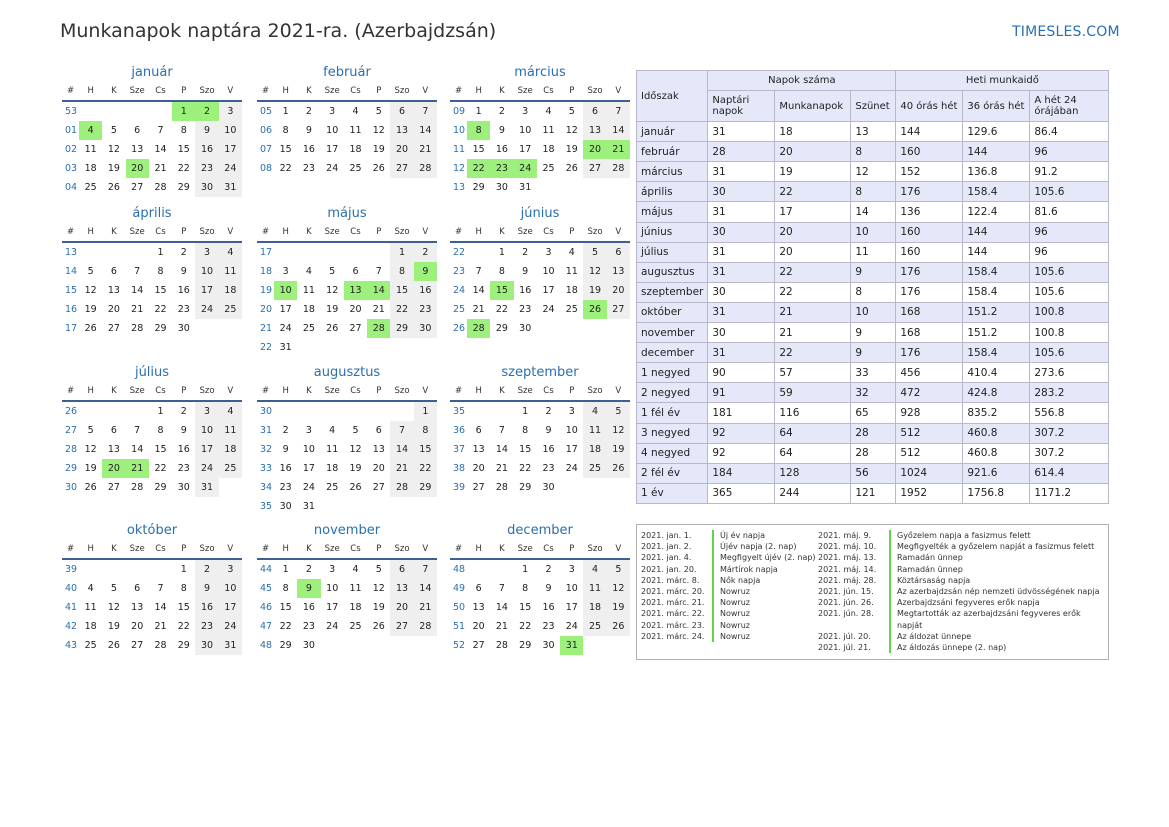 The height and width of the screenshot is (827, 1169). I want to click on period-label: 1 negyed, so click(672, 373).